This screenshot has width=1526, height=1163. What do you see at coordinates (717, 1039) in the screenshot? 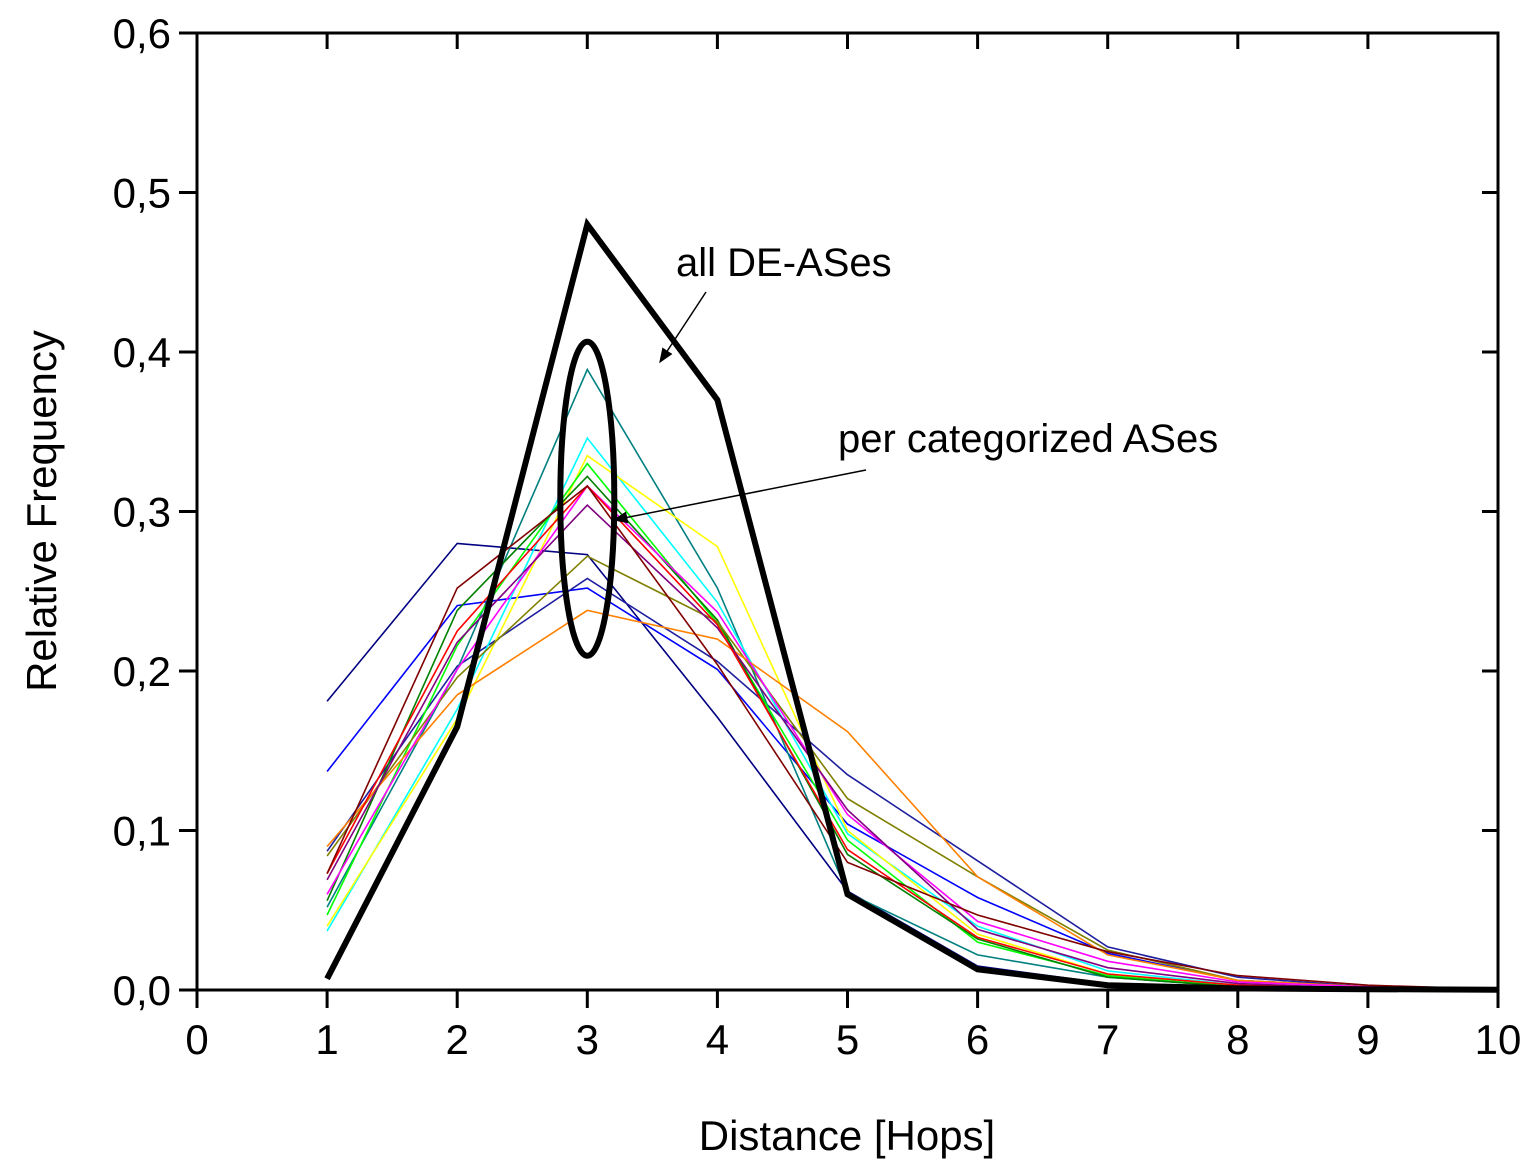
I see `x-tick-label: 4` at bounding box center [717, 1039].